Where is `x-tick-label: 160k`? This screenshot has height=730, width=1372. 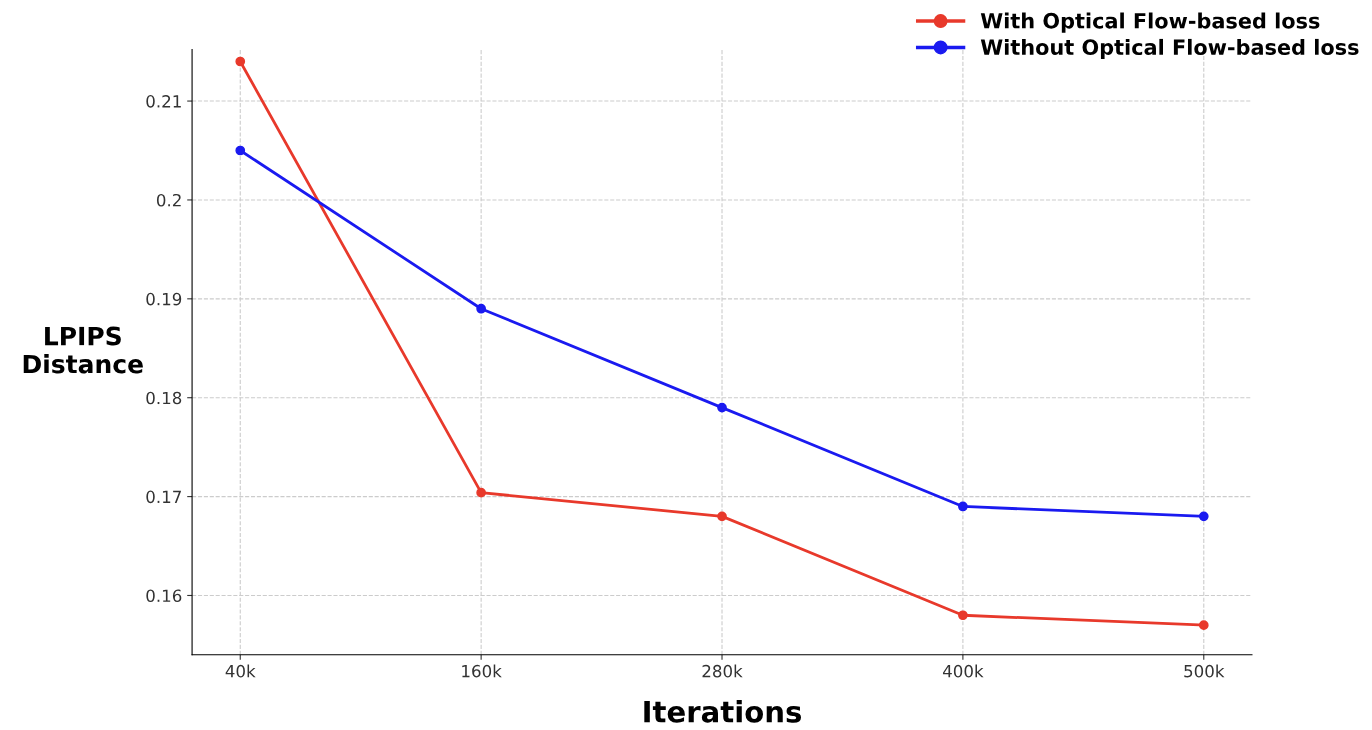
x-tick-label: 160k is located at coordinates (482, 671).